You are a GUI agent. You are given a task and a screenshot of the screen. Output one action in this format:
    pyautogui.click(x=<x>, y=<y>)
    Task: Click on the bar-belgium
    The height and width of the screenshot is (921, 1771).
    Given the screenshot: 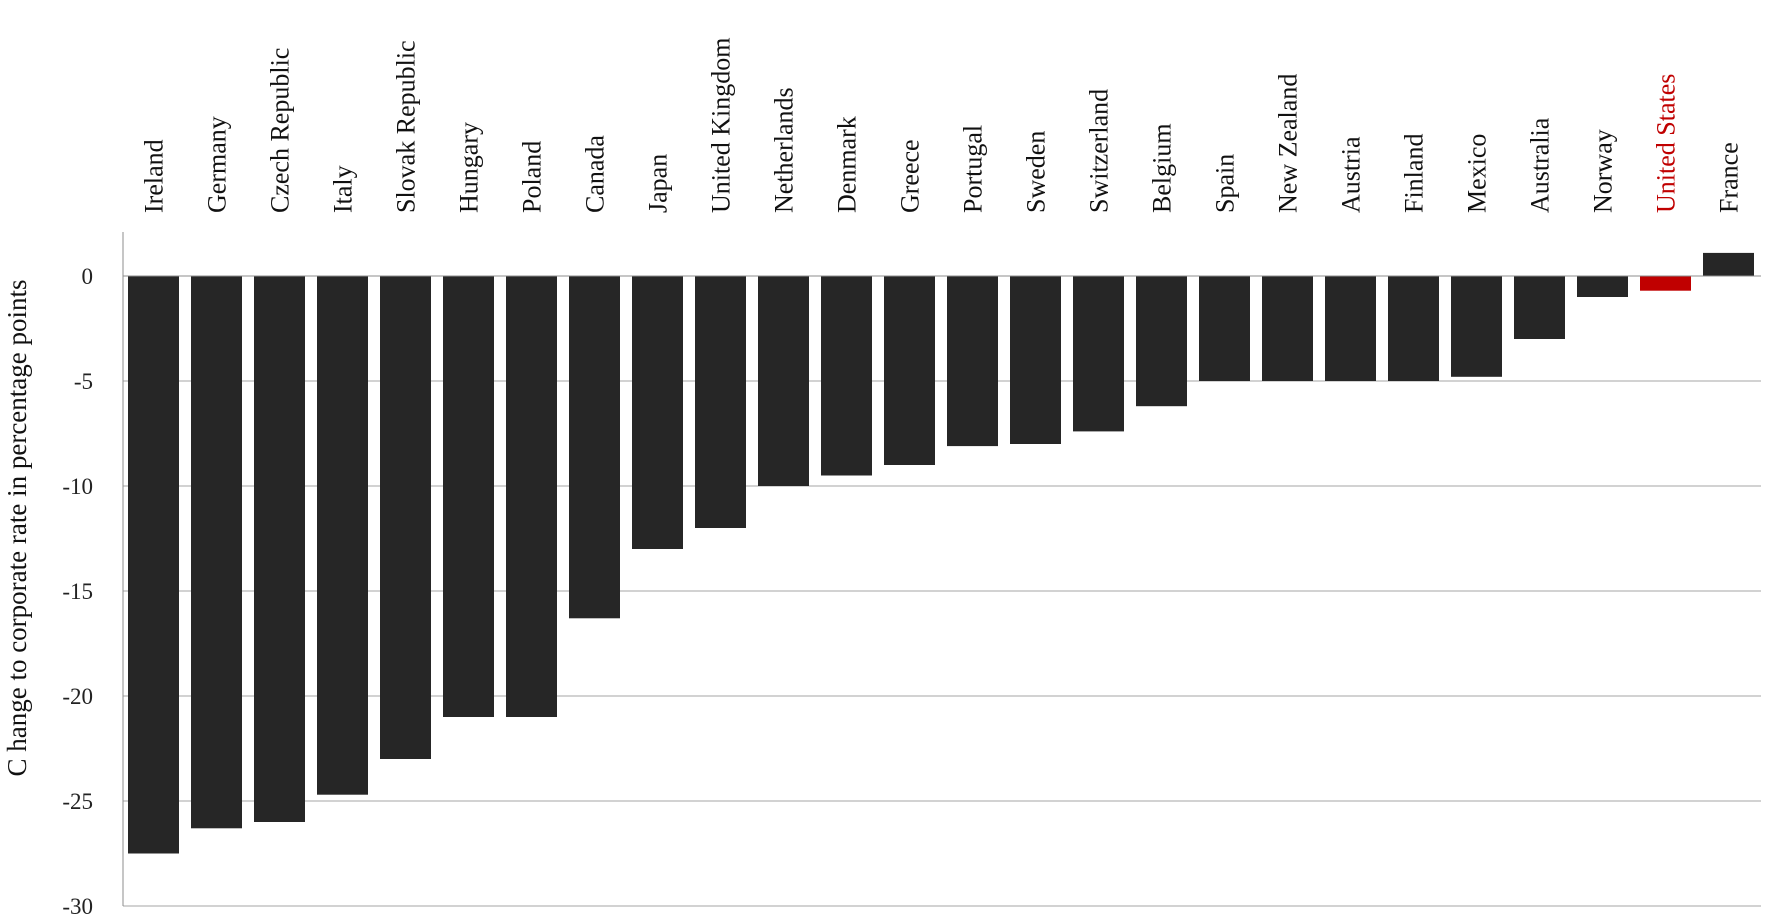 What is the action you would take?
    pyautogui.click(x=1161, y=341)
    